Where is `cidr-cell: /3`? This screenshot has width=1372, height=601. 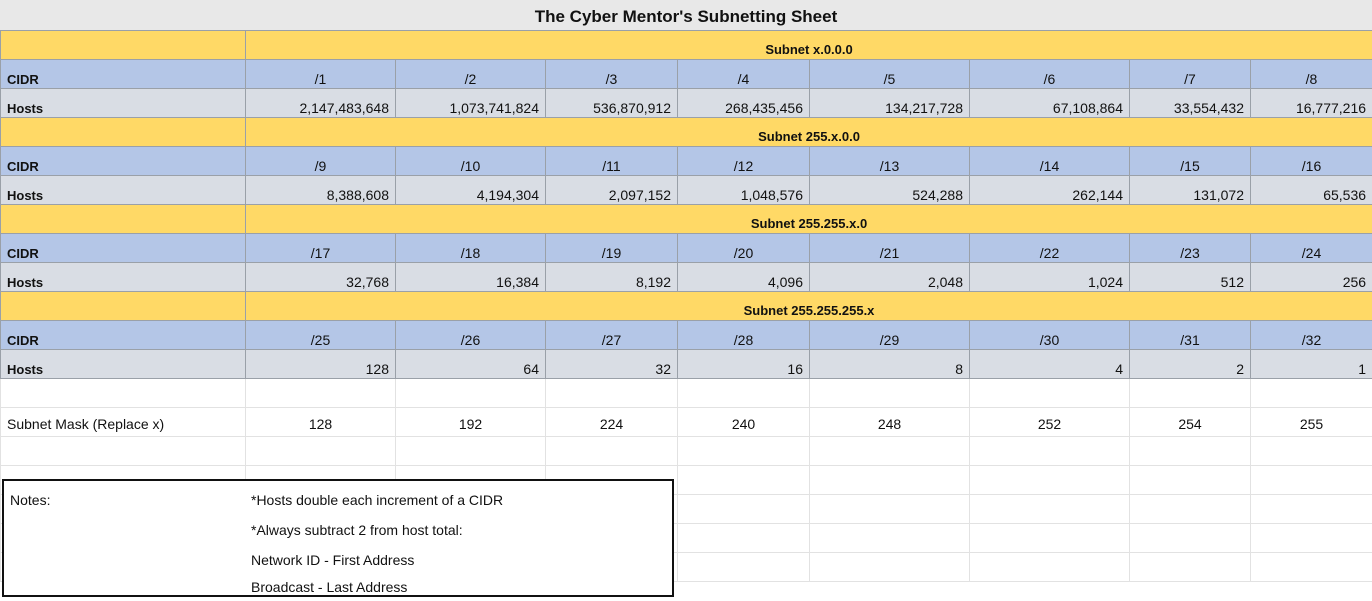 cidr-cell: /3 is located at coordinates (611, 74).